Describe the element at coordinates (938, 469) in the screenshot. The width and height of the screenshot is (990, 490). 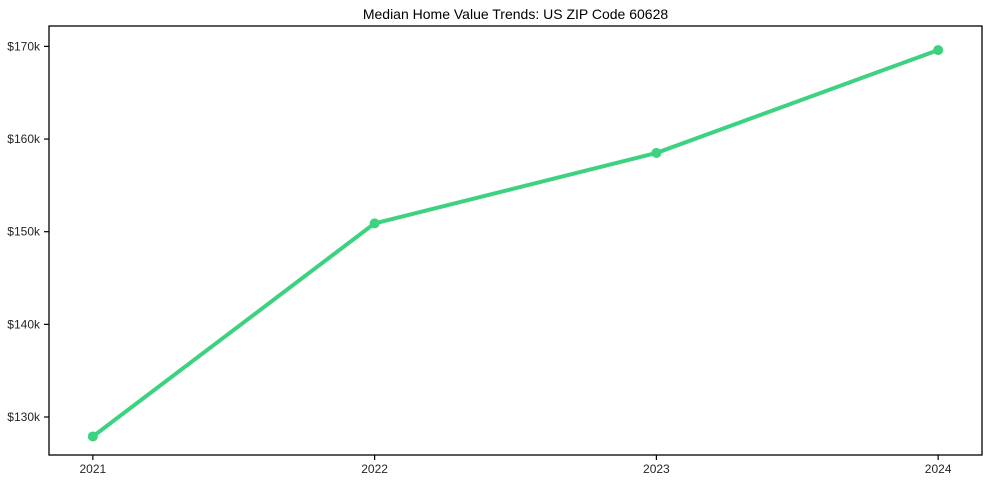
I see `x-axis-tick-label: 2024` at that location.